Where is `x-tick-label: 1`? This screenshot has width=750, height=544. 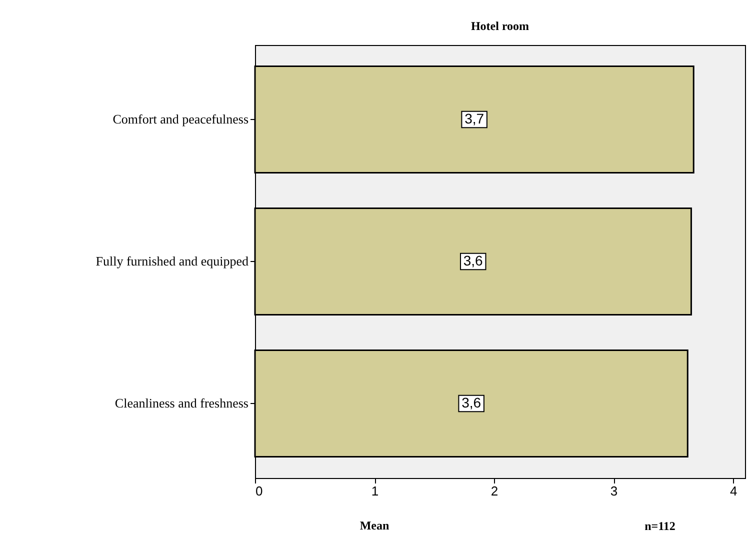 x-tick-label: 1 is located at coordinates (375, 491).